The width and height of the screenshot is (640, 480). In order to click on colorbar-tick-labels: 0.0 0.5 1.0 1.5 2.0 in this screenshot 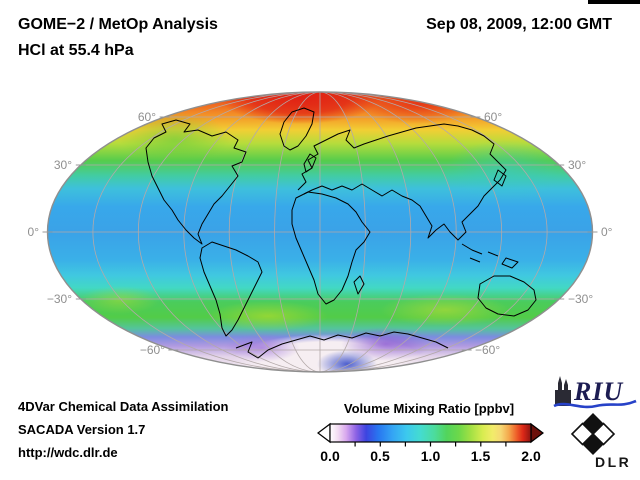, I will do `click(429, 456)`.